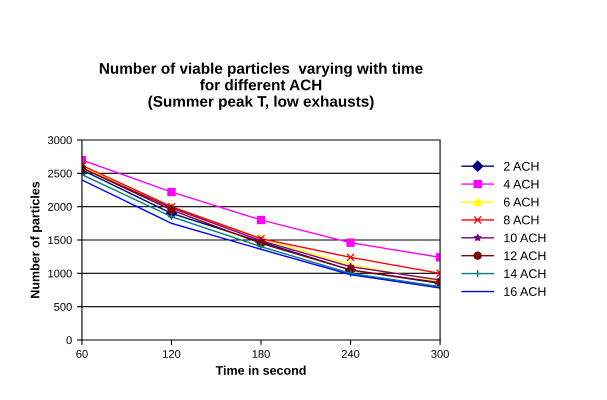  I want to click on legend-label: 8 ACH, so click(521, 220).